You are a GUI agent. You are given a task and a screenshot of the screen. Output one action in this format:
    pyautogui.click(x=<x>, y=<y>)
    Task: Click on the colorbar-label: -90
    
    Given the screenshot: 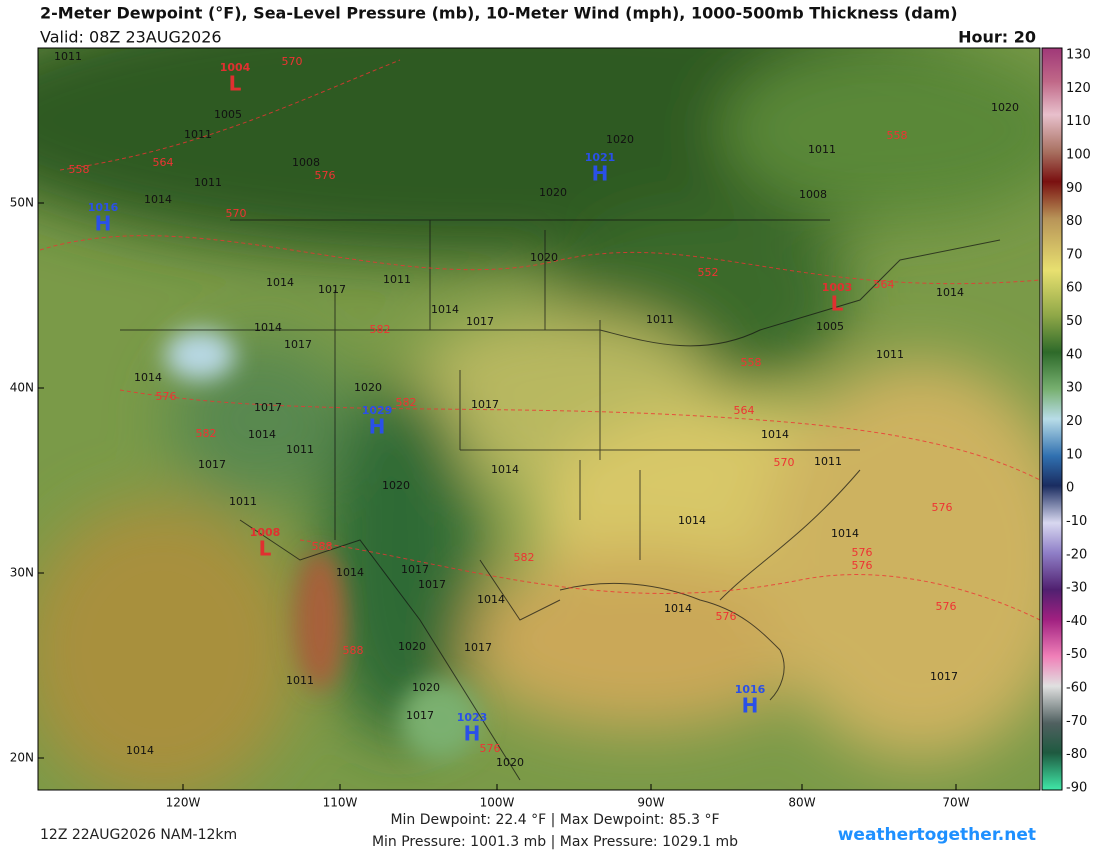 What is the action you would take?
    pyautogui.click(x=1076, y=788)
    